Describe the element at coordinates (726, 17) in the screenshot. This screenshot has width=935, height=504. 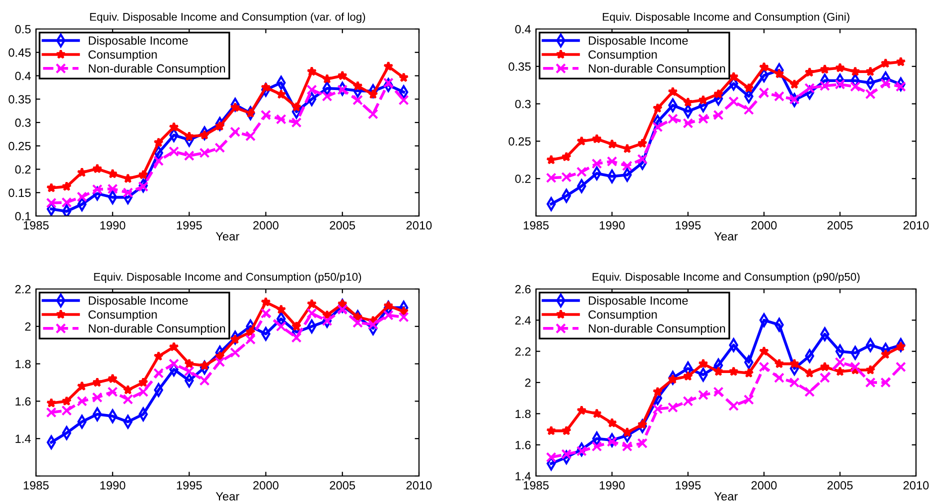
I see `chart-title: Equiv. Disposable Income and Consumption (Gini)` at that location.